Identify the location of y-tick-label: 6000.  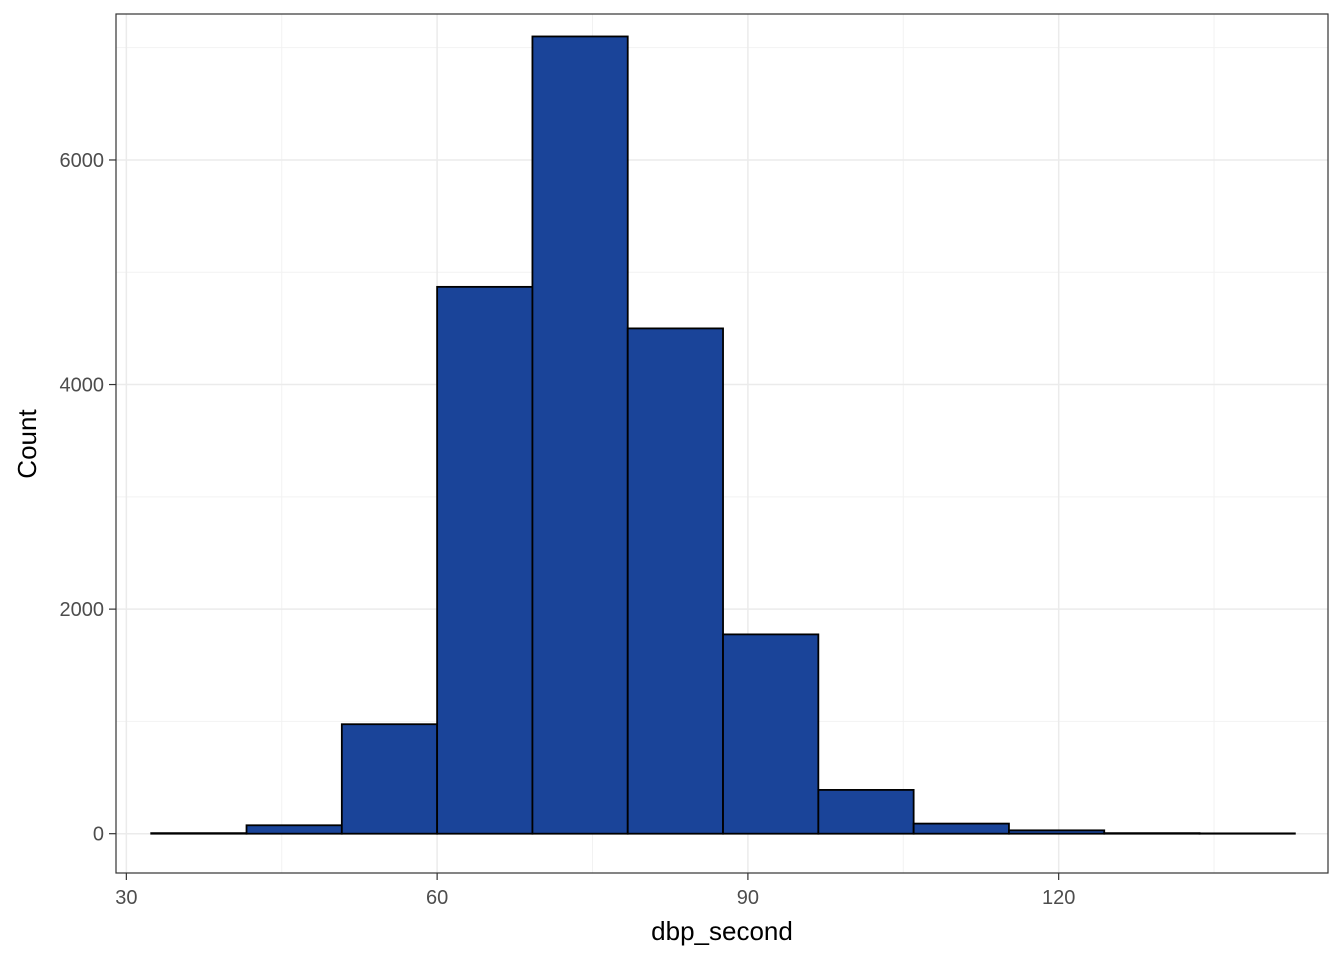
(82, 161).